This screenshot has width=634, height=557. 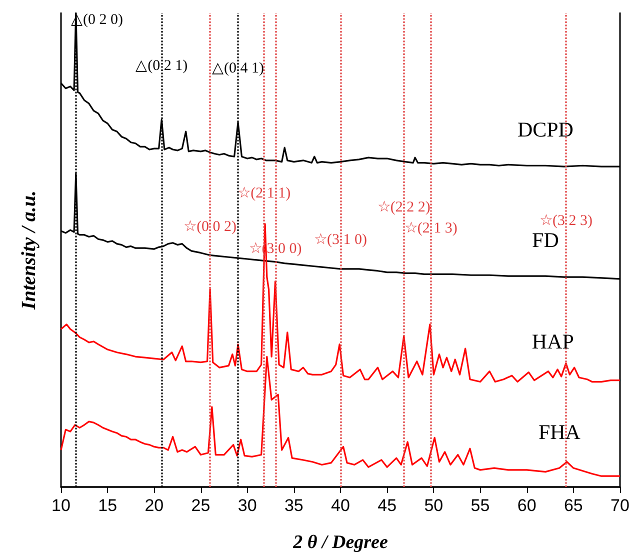 I want to click on series-label: FHA, so click(x=560, y=432).